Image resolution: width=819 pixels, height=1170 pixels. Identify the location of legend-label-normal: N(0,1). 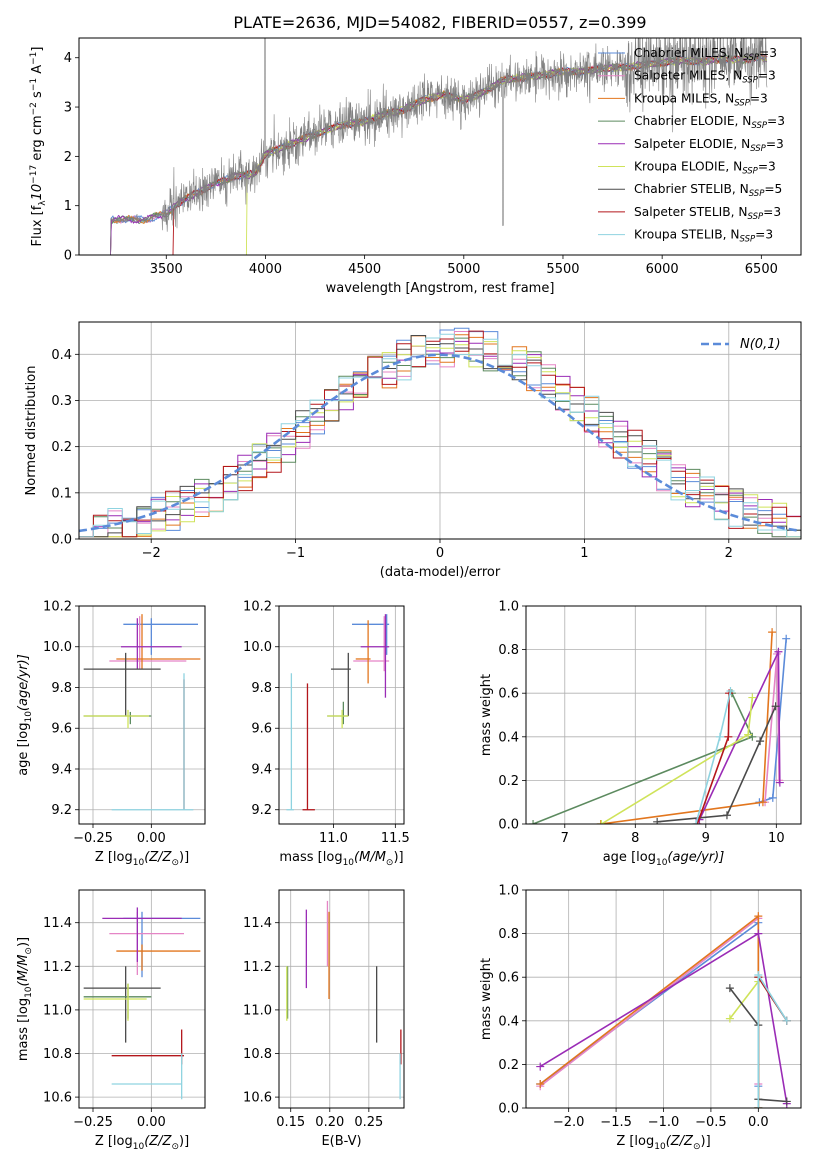
(760, 344).